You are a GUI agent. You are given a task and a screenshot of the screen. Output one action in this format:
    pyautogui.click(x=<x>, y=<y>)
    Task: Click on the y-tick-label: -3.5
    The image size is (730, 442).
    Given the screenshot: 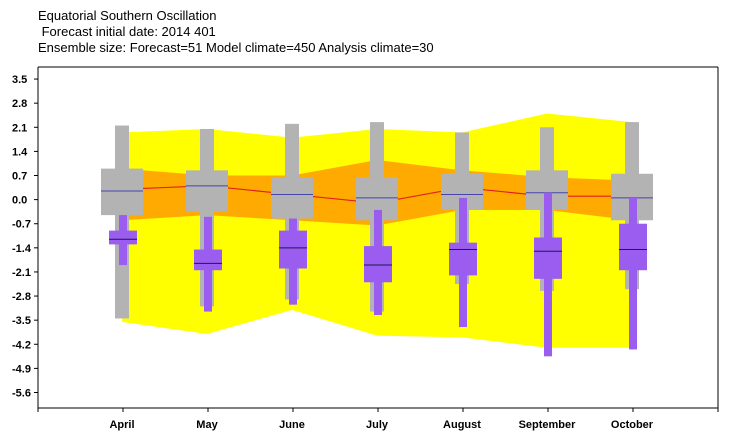 What is the action you would take?
    pyautogui.click(x=21, y=321)
    